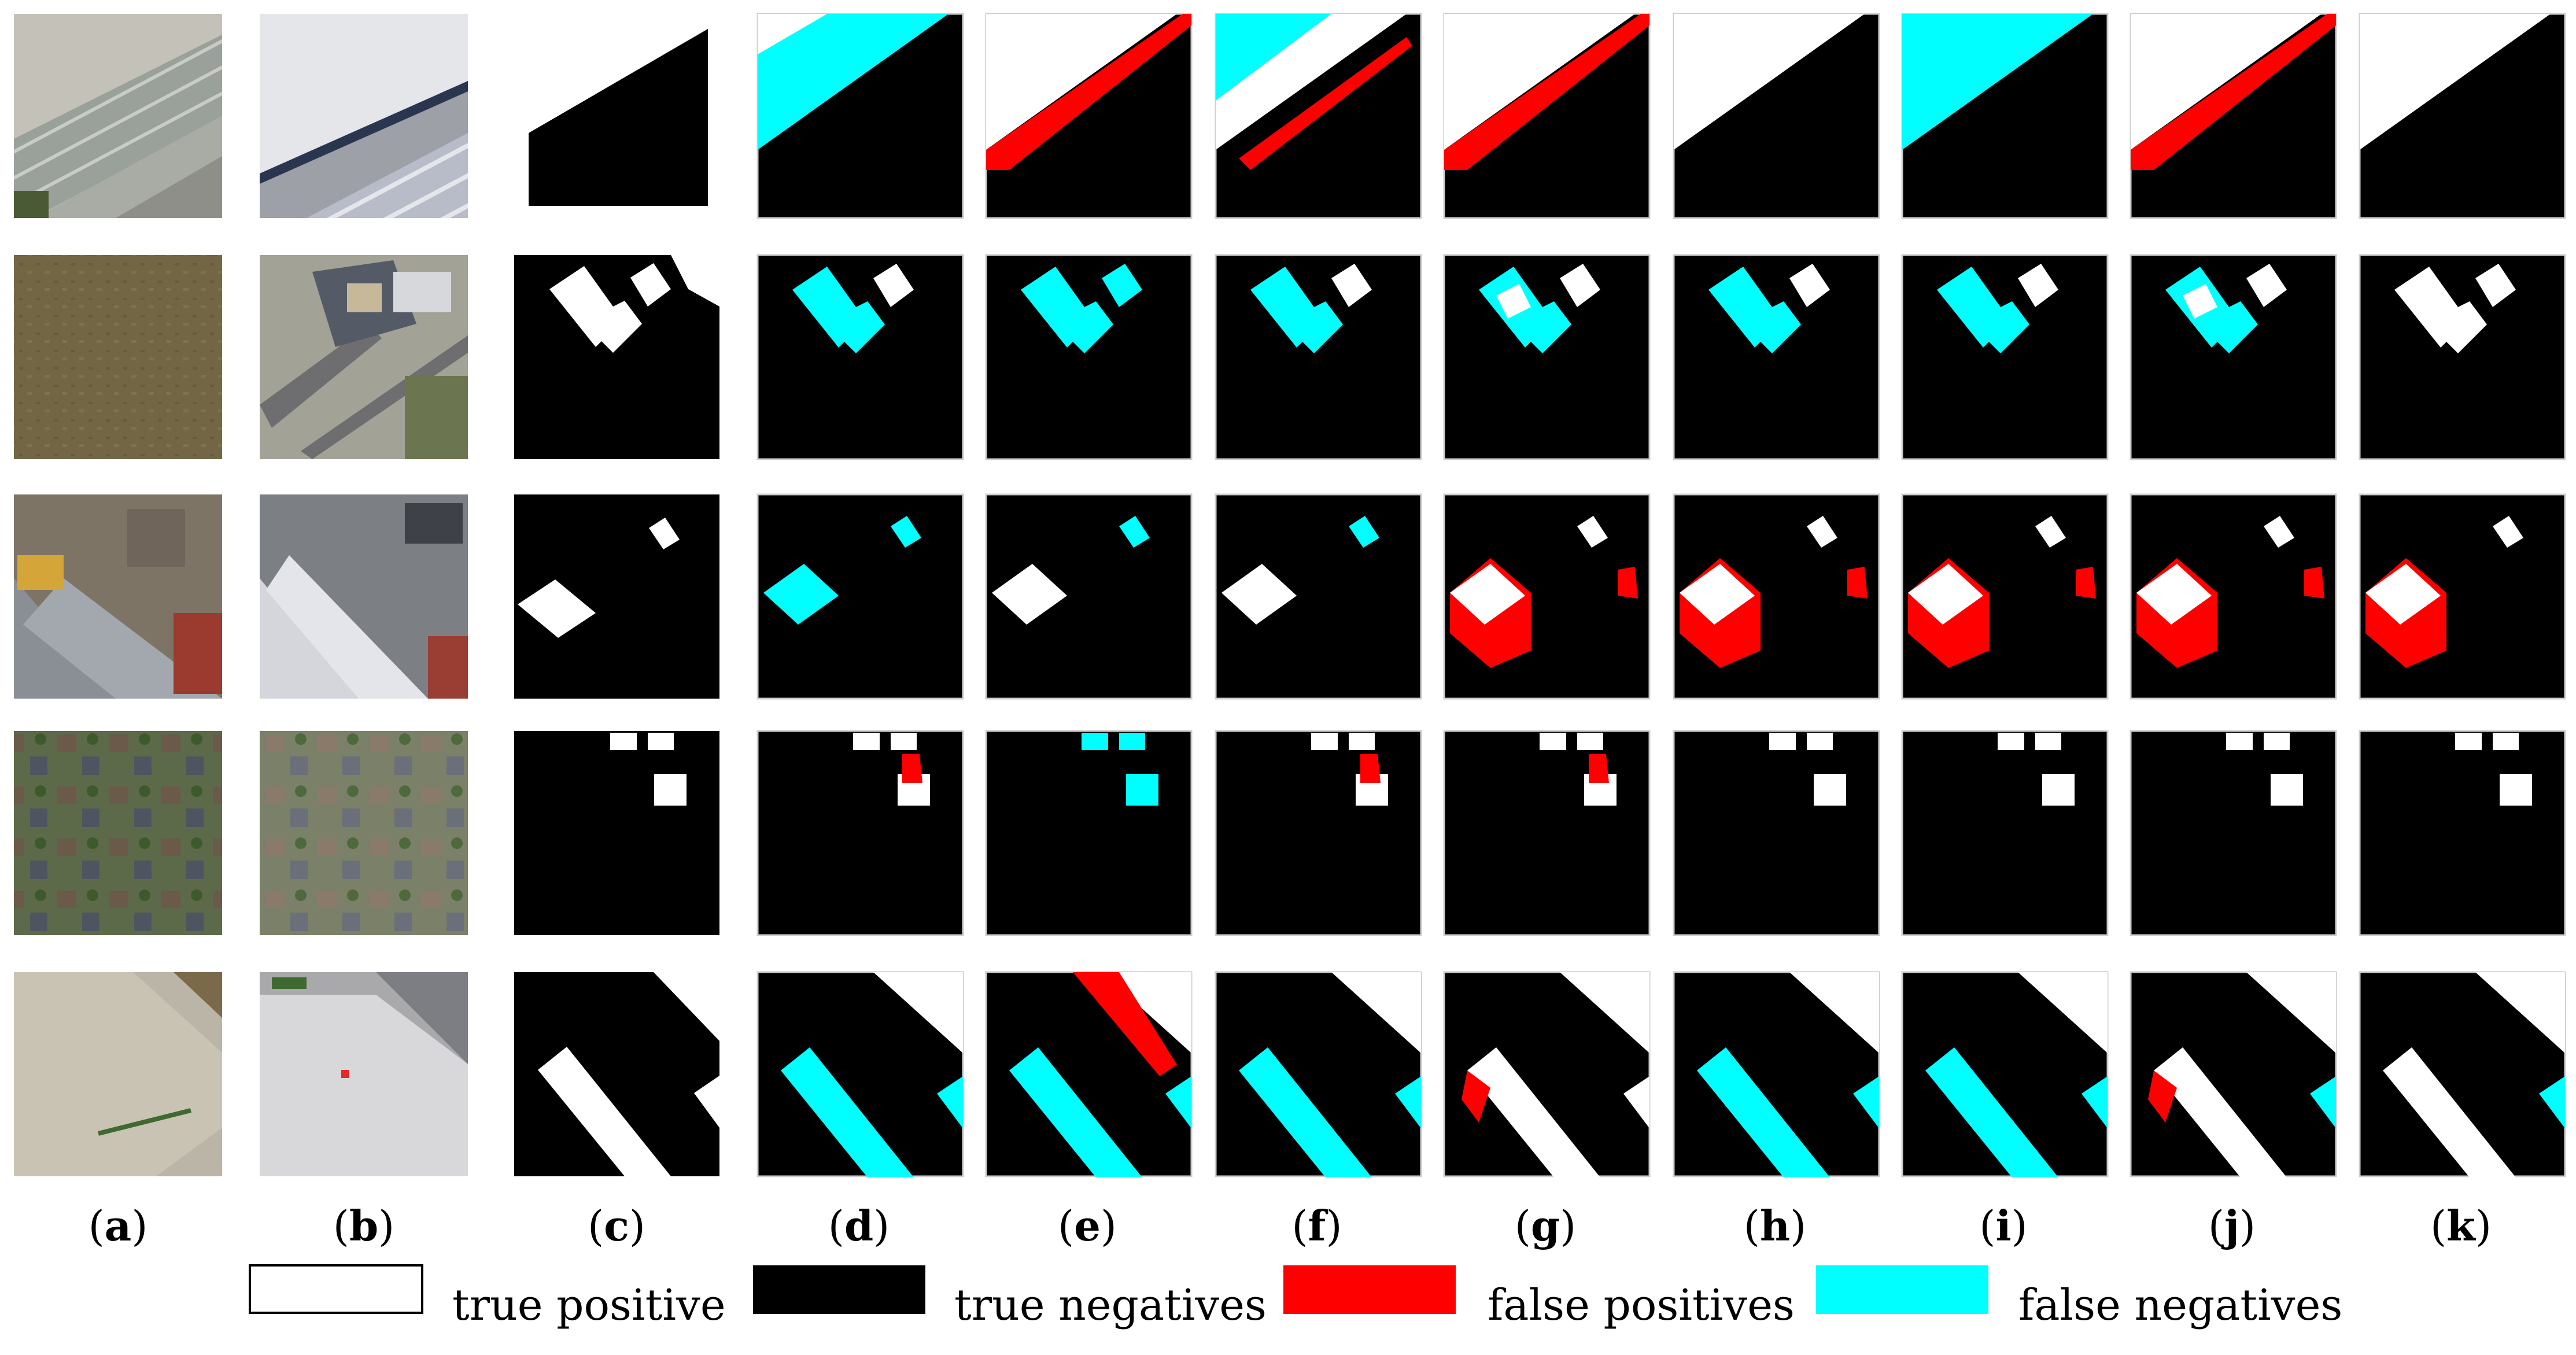 The image size is (2576, 1355). I want to click on label-j-letter: j, so click(2230, 1225).